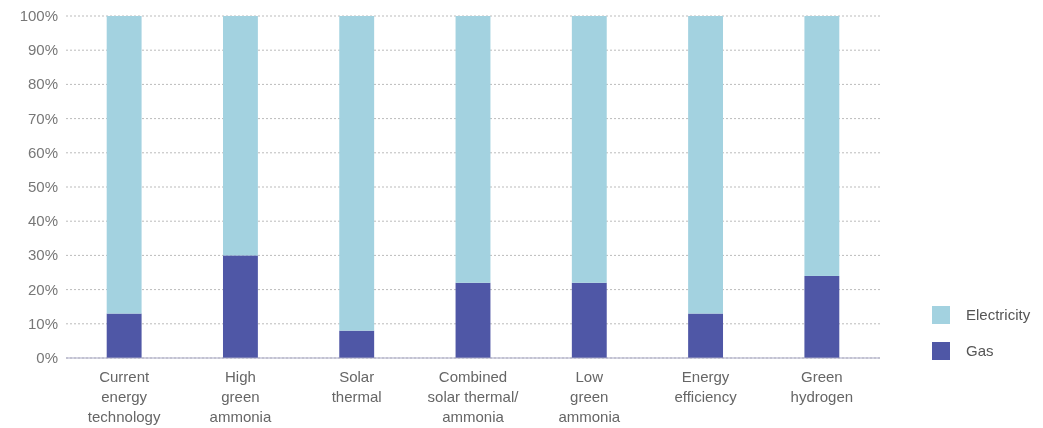 Image resolution: width=1043 pixels, height=428 pixels. What do you see at coordinates (356, 386) in the screenshot?
I see `x-tick-label: Solar thermal` at bounding box center [356, 386].